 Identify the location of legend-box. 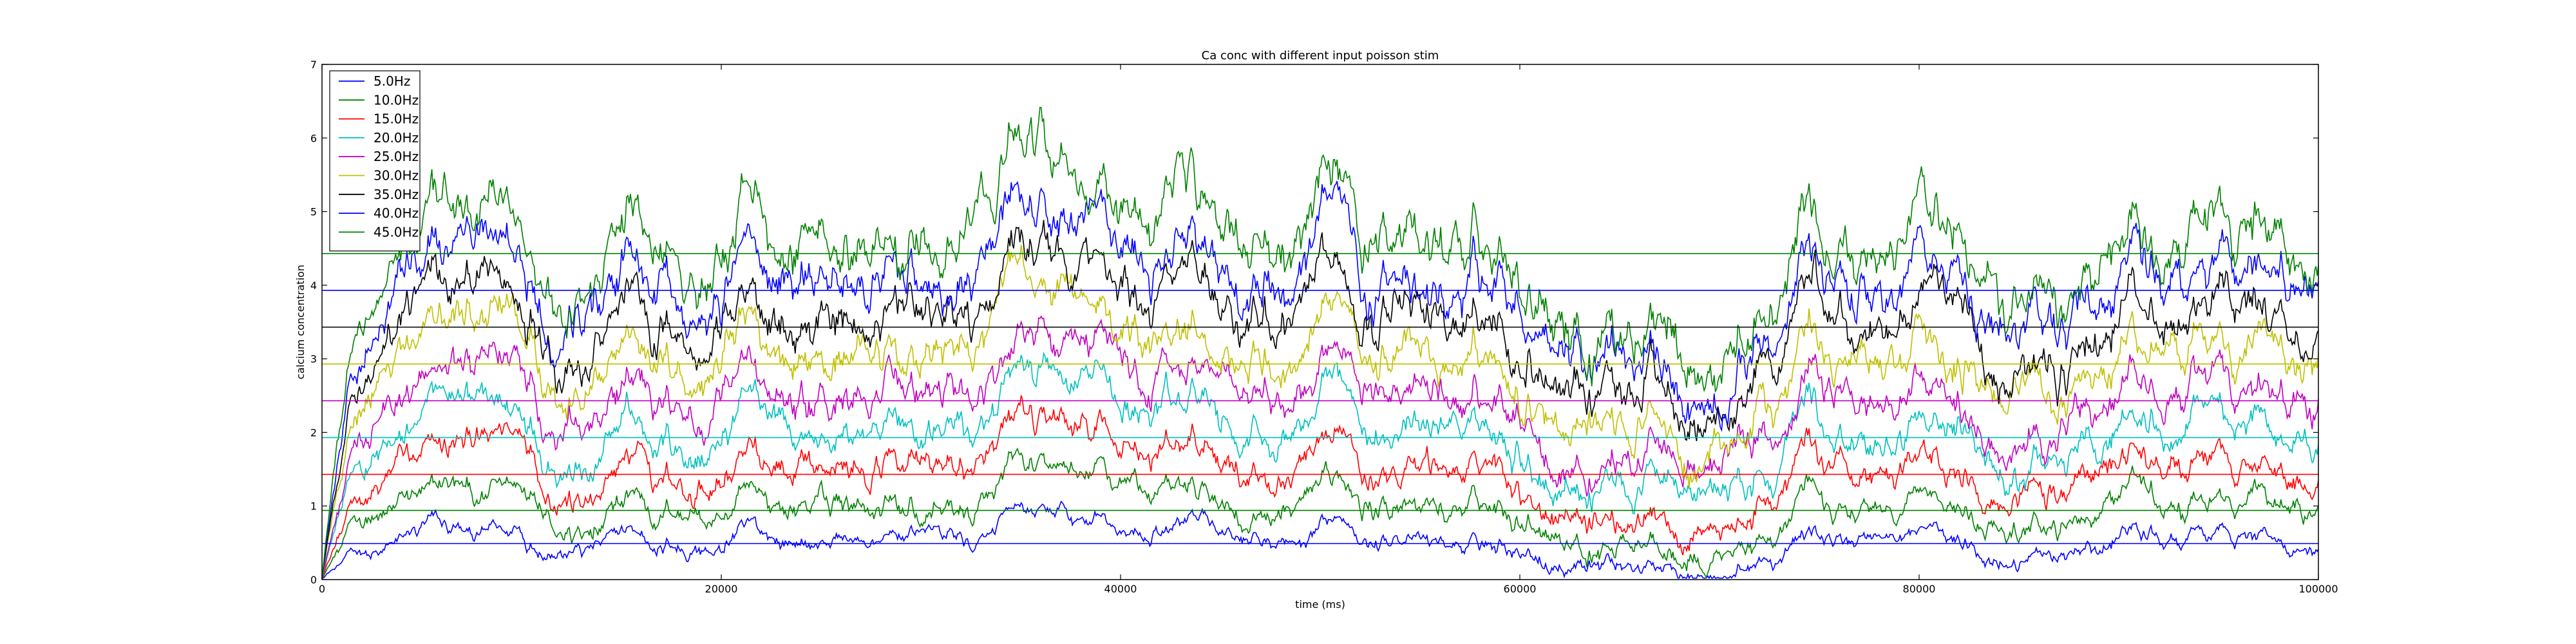
(375, 161).